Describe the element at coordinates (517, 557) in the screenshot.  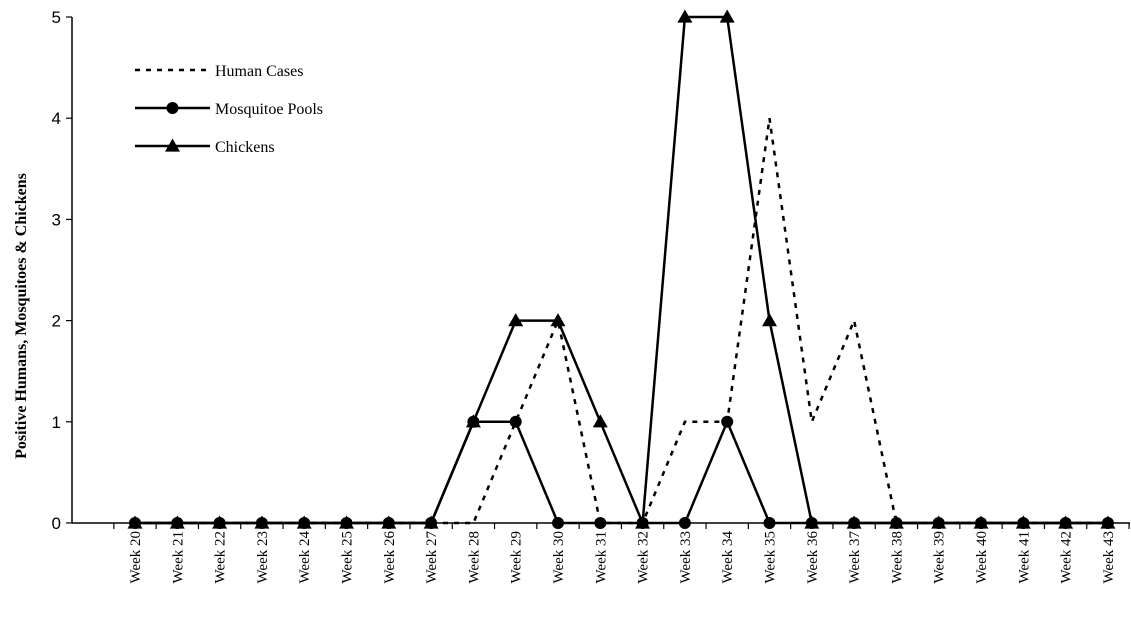
I see `x-tick-label: Week 29` at that location.